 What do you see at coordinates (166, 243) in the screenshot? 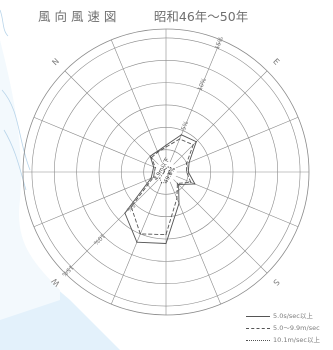
I see `series-solid-point-SW` at bounding box center [166, 243].